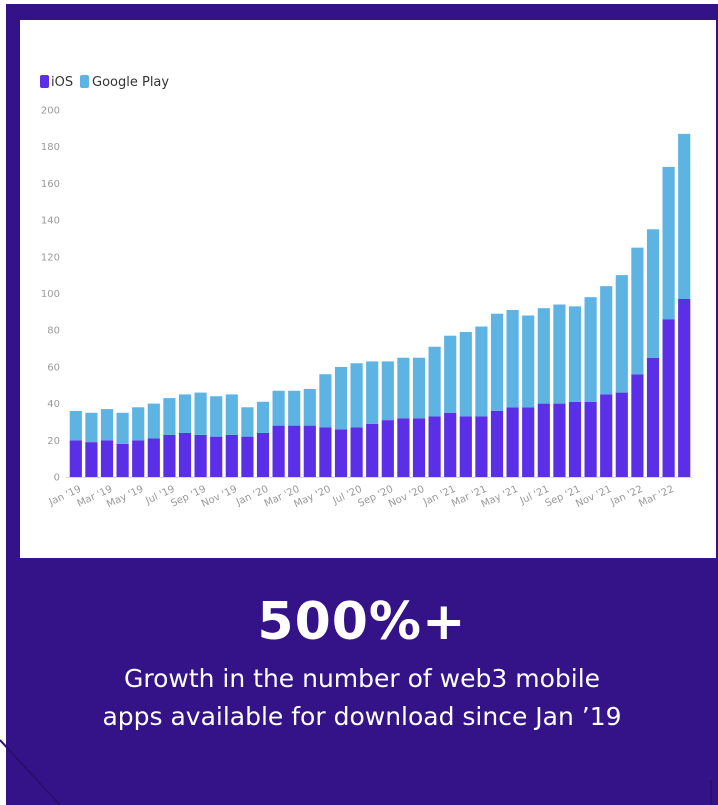 This screenshot has height=805, width=718. I want to click on x-tick-label: Nov '19, so click(219, 497).